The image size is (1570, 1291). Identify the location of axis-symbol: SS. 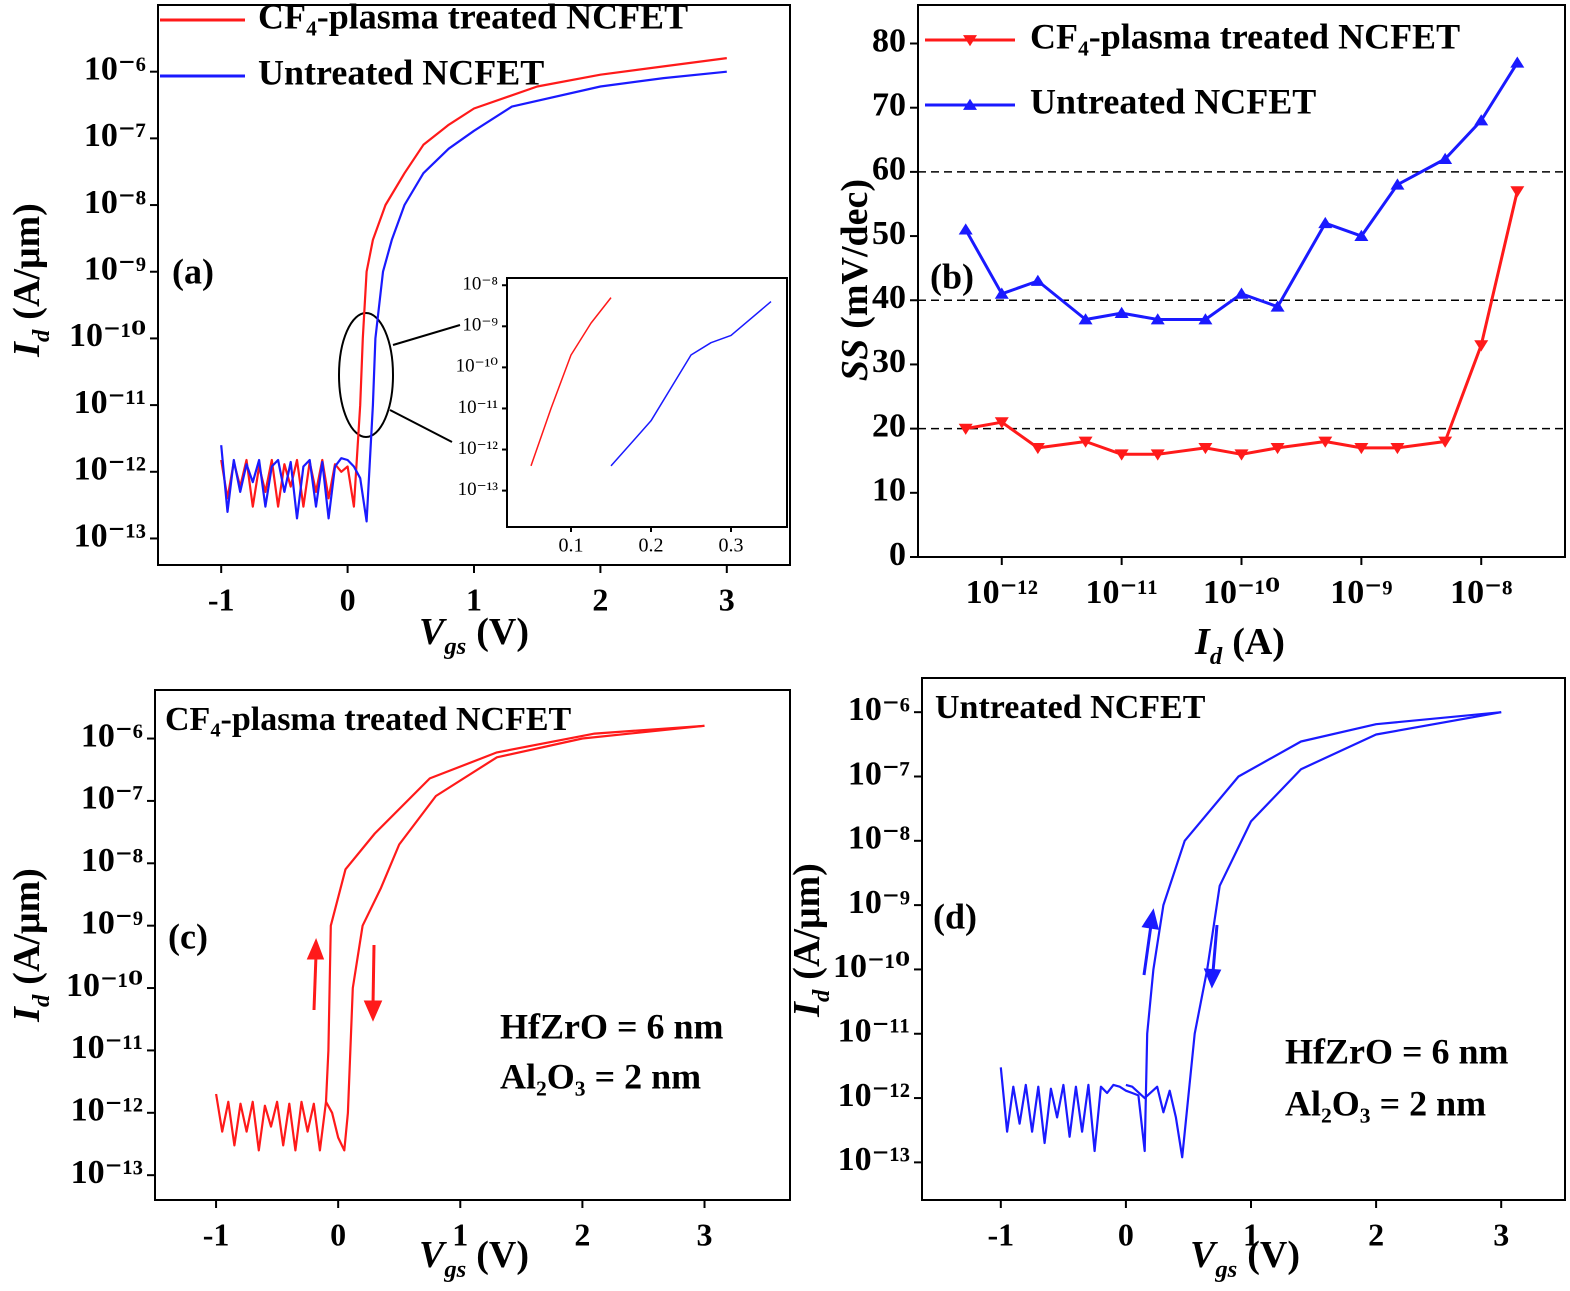
(855, 360).